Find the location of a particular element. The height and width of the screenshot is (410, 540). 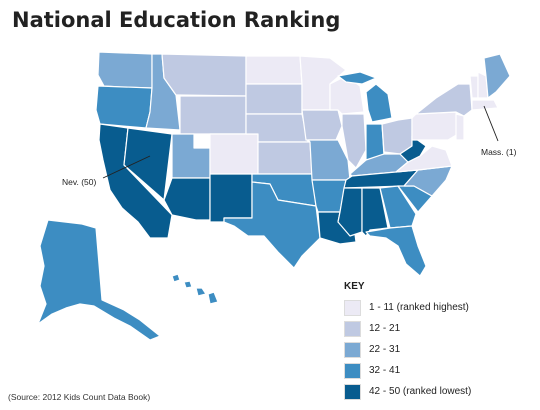

state-west-virginia is located at coordinates (413, 149).